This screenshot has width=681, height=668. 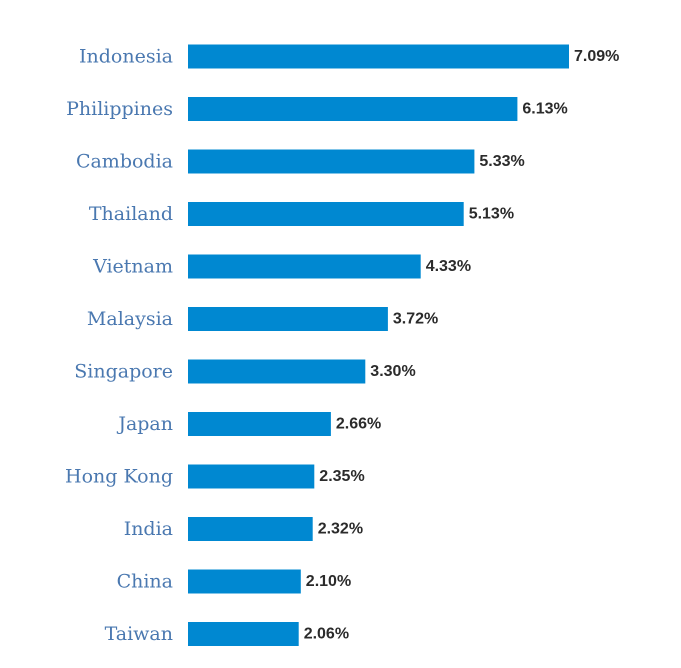 What do you see at coordinates (326, 634) in the screenshot?
I see `value-label-taiwan: 2.06%` at bounding box center [326, 634].